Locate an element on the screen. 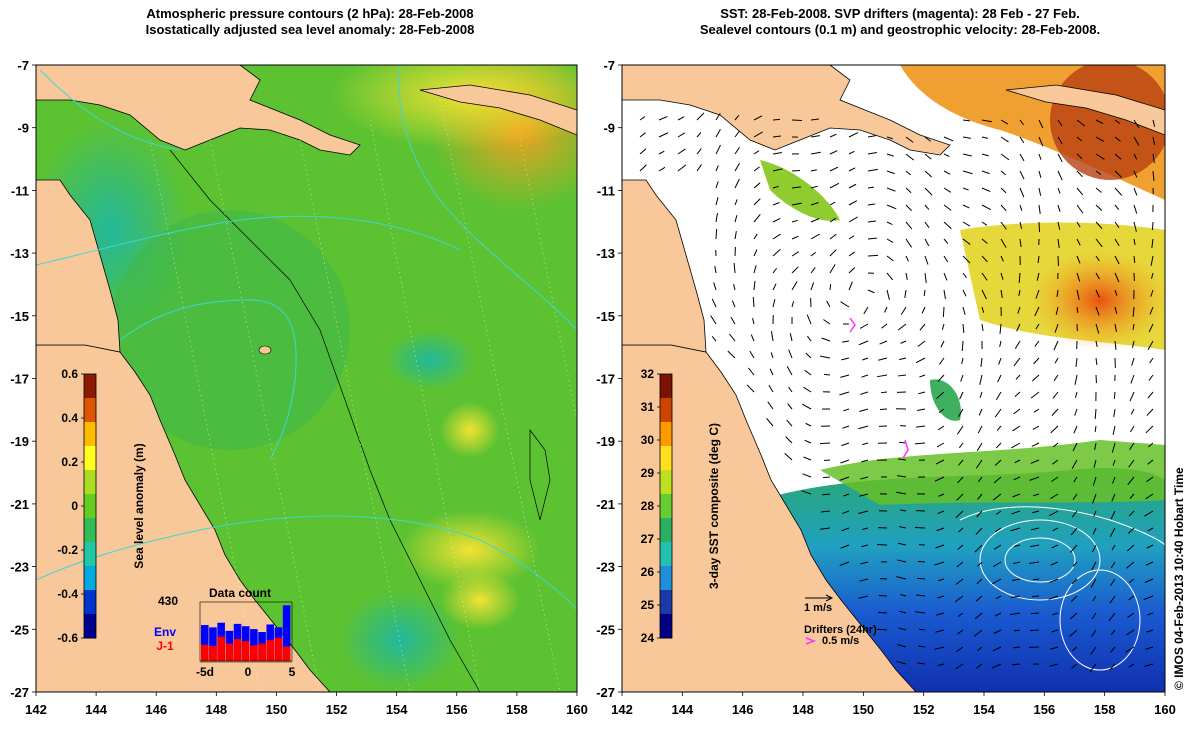 The height and width of the screenshot is (750, 1200). marion-plateau-contour is located at coordinates (540, 474).